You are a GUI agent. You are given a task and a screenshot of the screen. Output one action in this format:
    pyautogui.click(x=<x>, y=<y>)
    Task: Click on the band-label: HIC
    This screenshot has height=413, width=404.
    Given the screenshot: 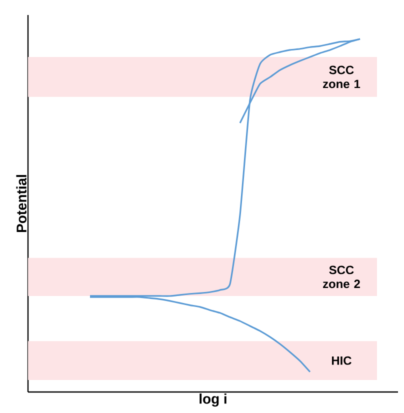 What is the action you would take?
    pyautogui.click(x=342, y=360)
    